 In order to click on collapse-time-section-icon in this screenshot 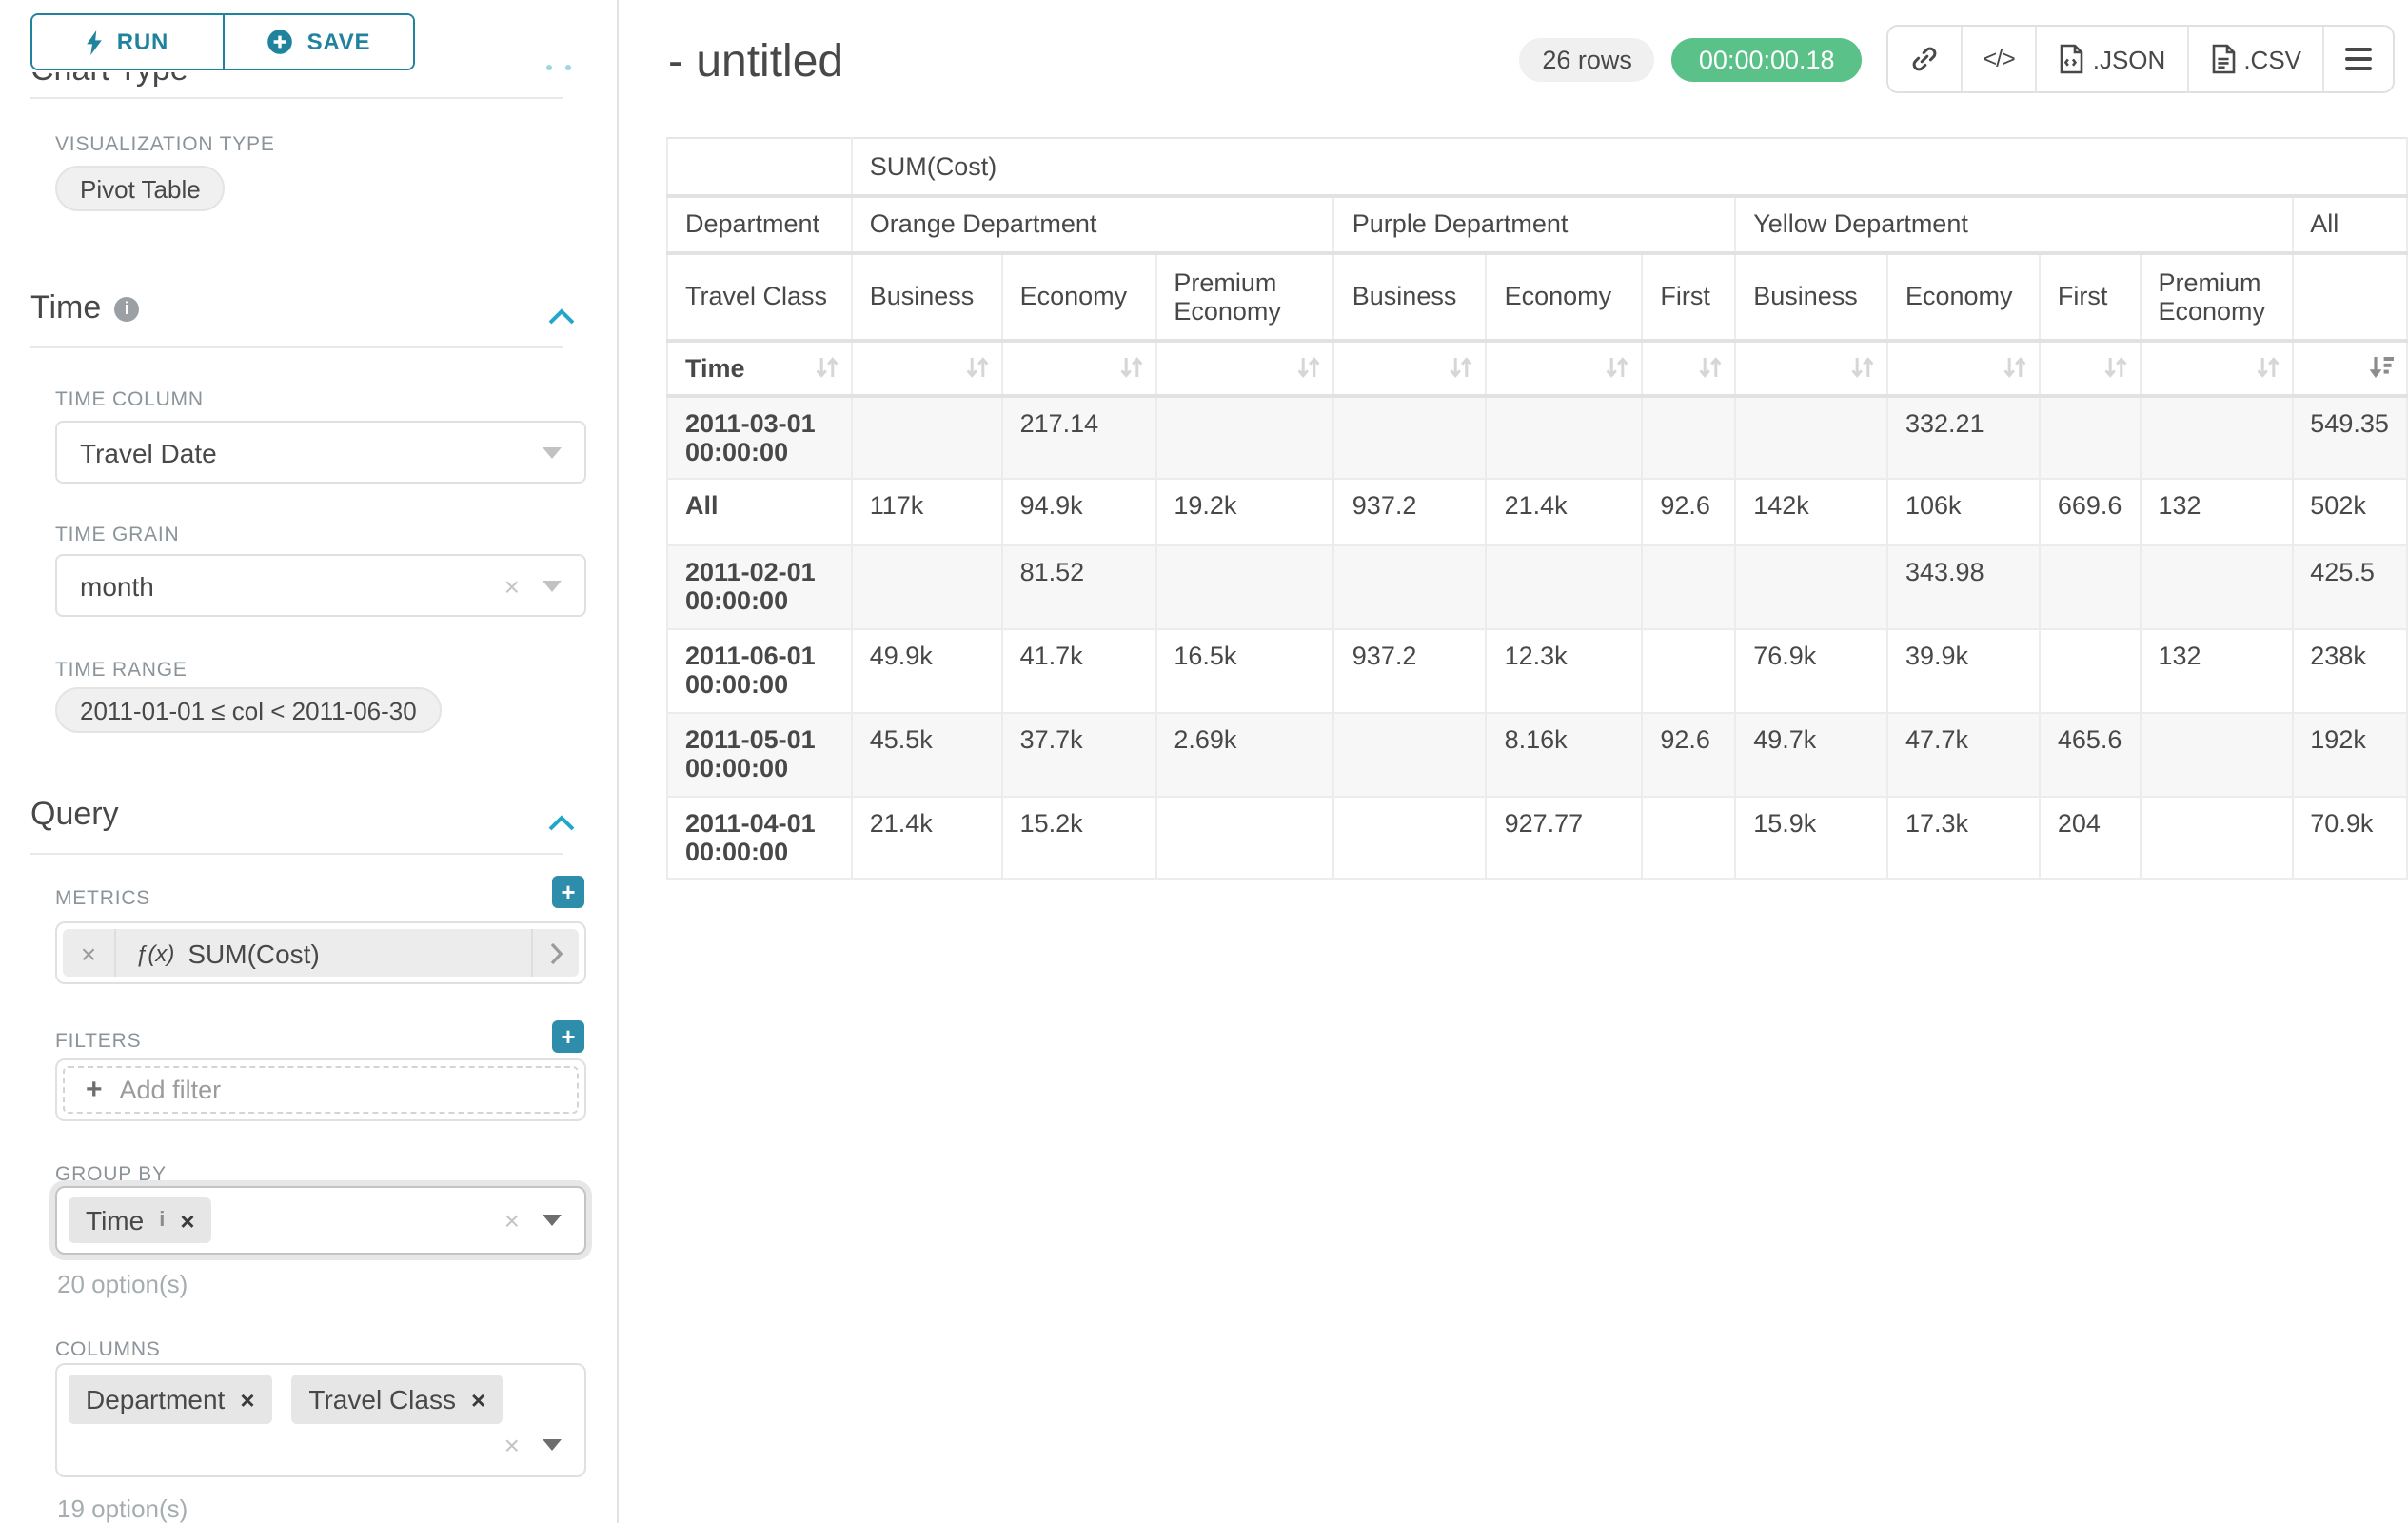, I will do `click(561, 313)`.